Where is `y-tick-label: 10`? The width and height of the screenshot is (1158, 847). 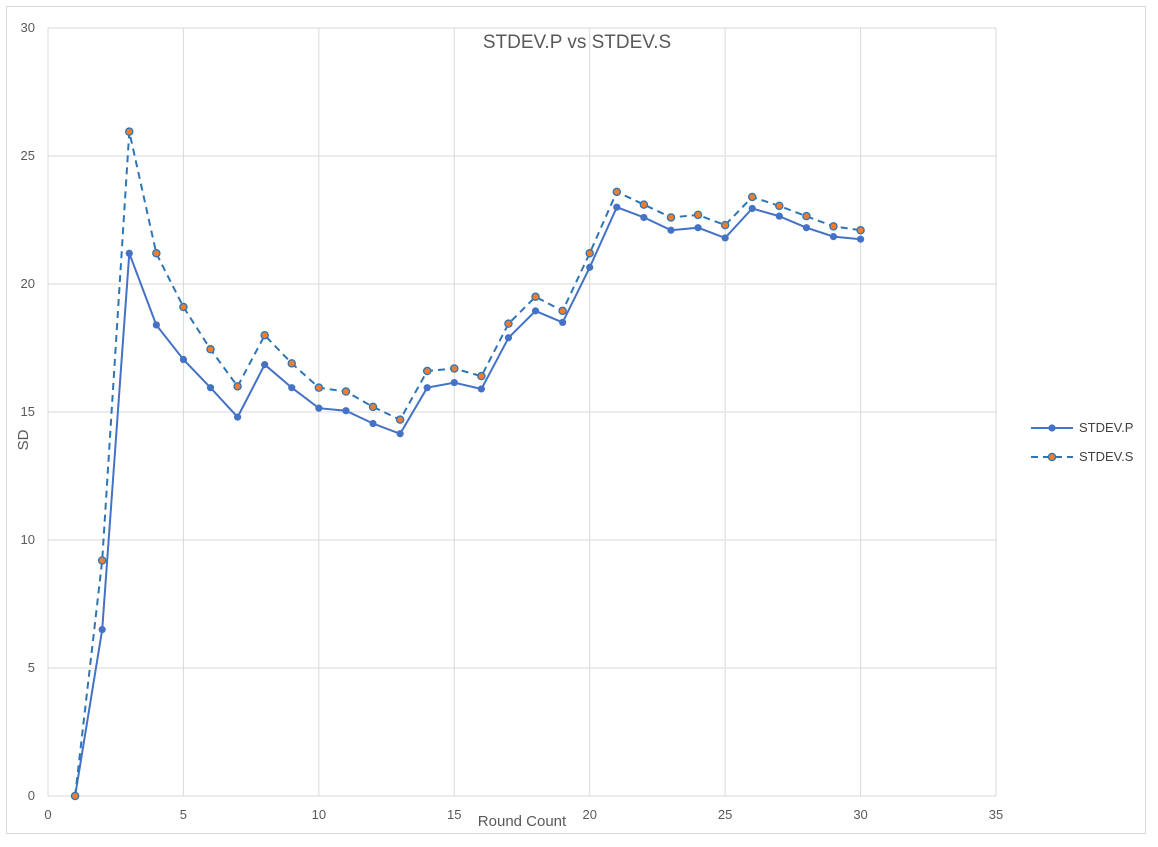 y-tick-label: 10 is located at coordinates (28, 539).